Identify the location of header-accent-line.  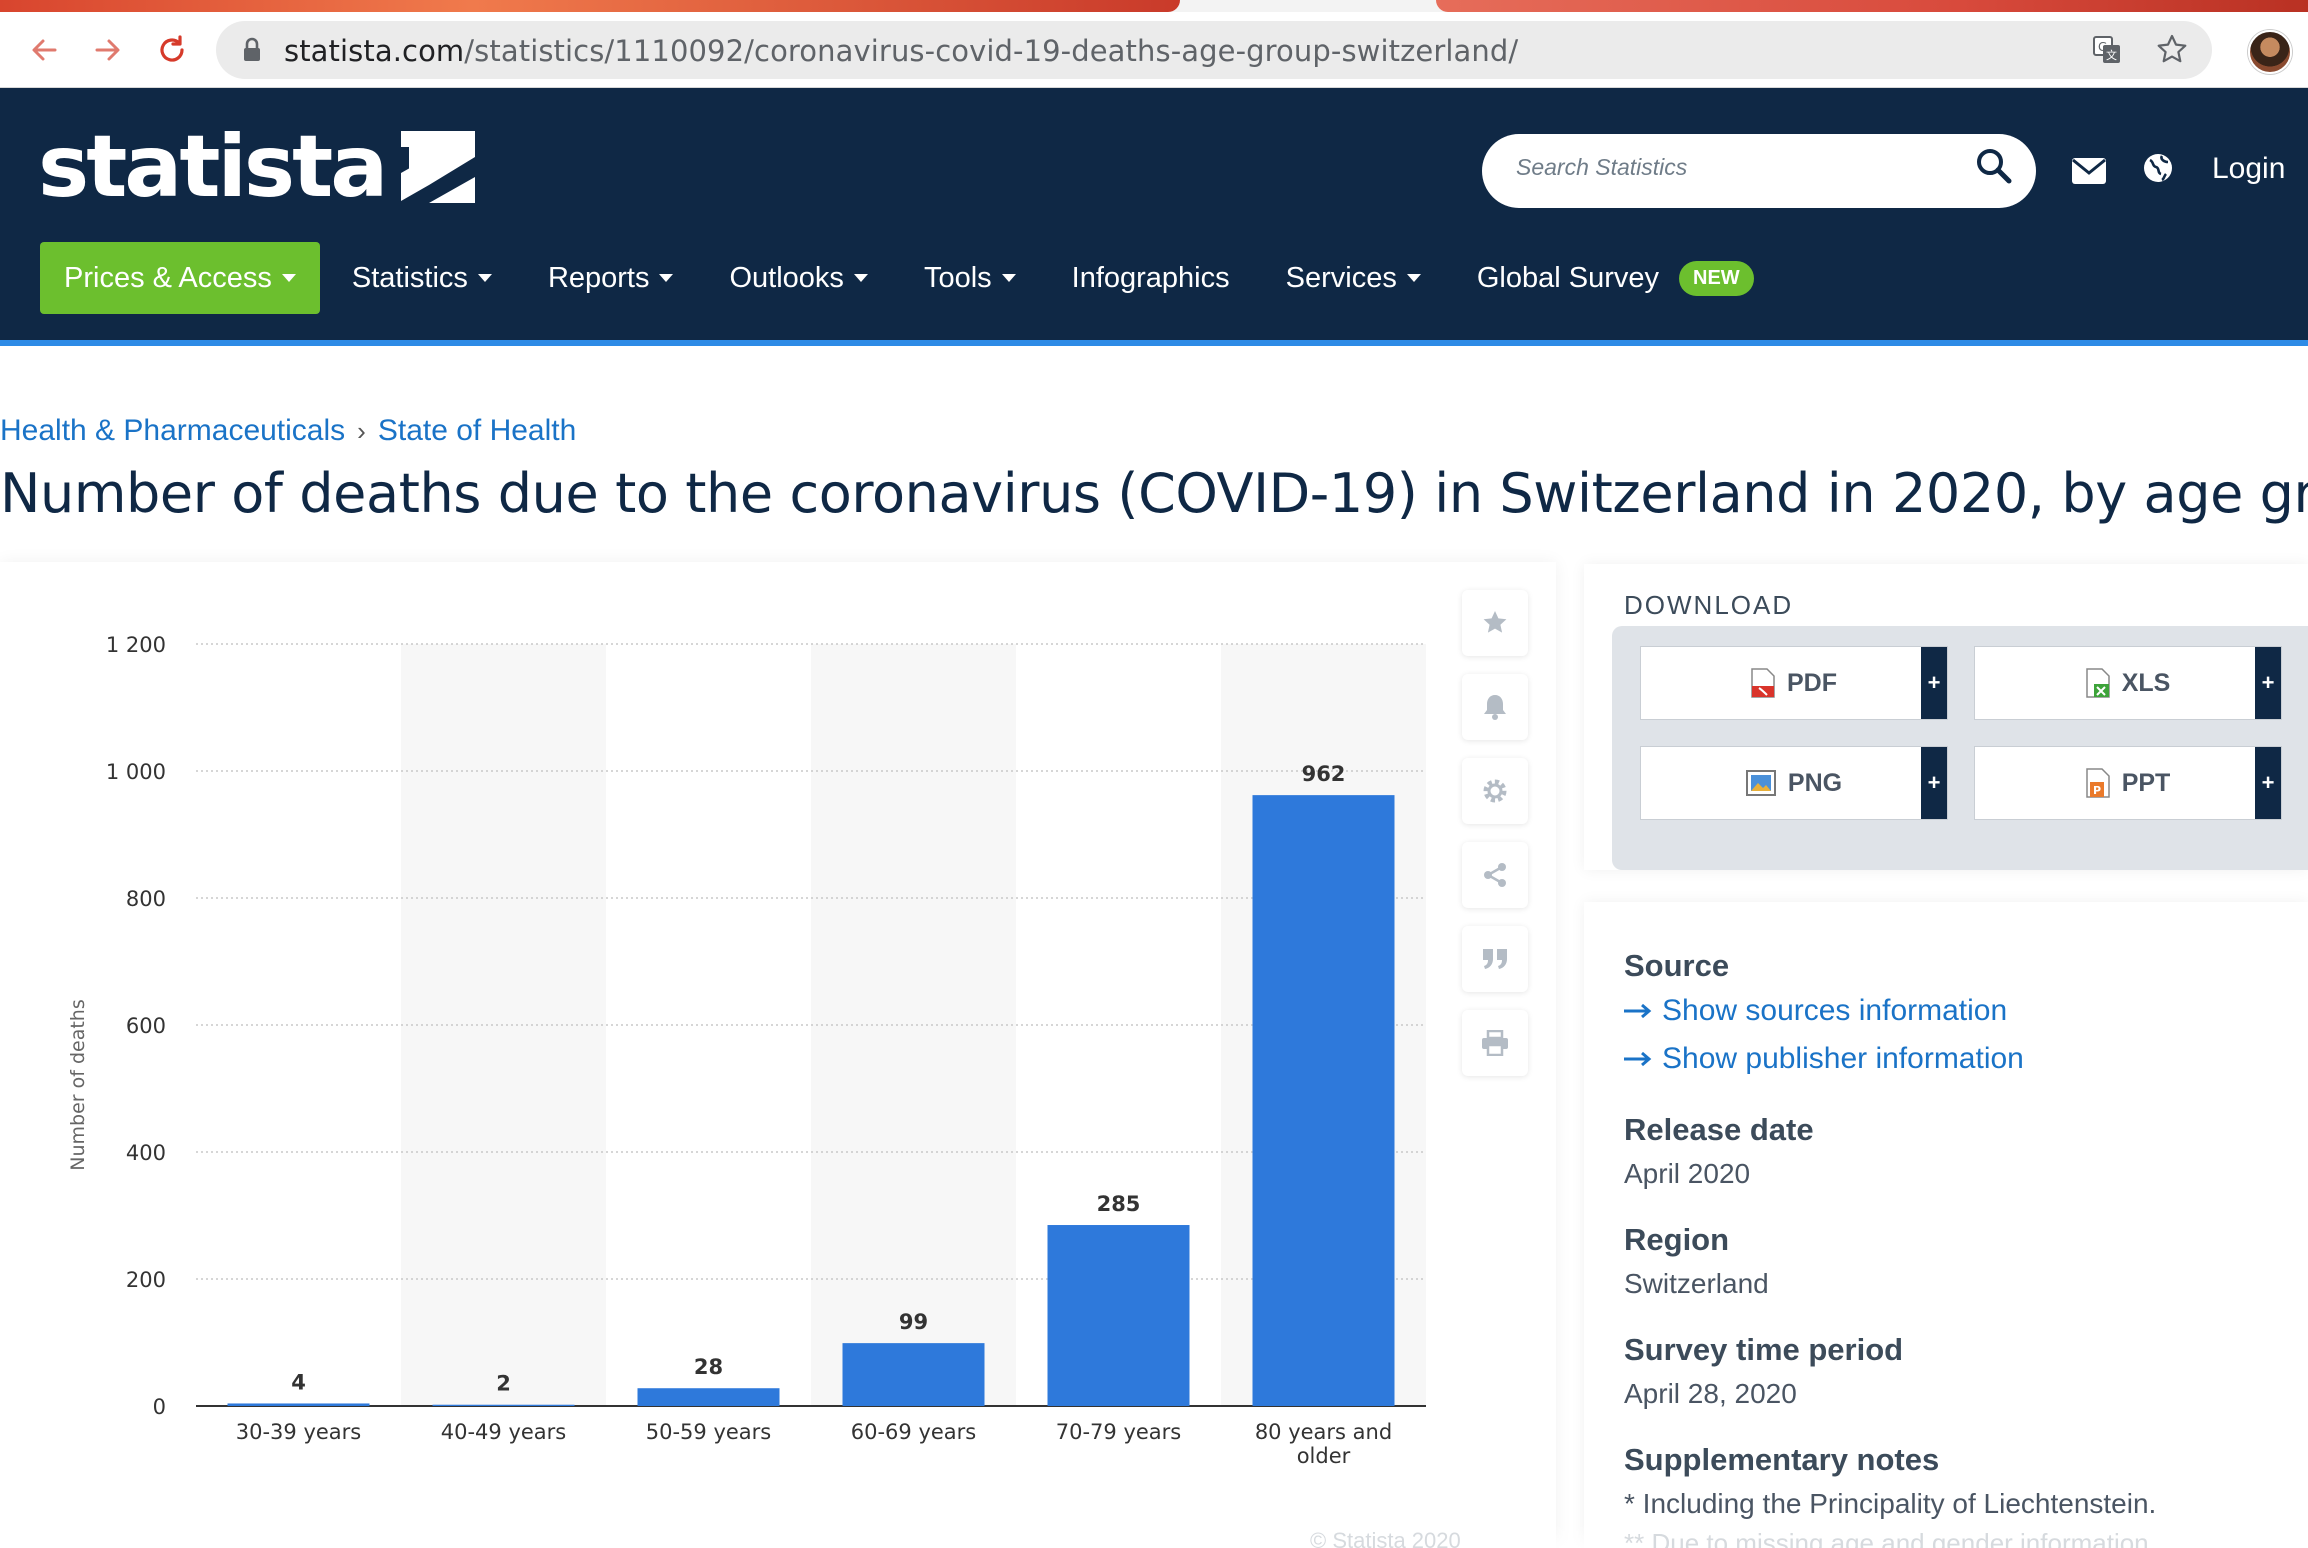
(1154, 343).